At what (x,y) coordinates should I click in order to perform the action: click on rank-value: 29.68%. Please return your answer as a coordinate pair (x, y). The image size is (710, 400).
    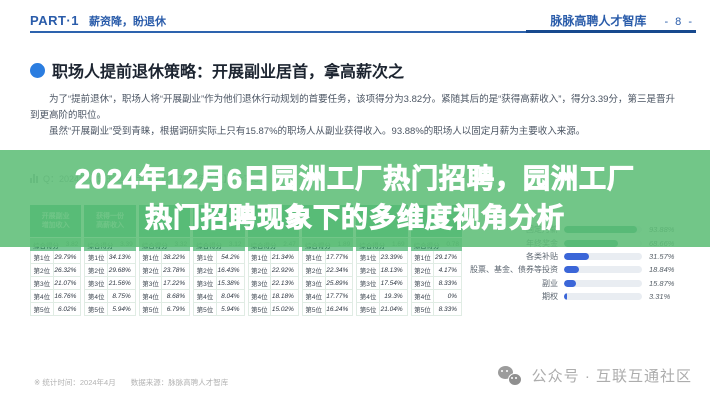
    Looking at the image, I should click on (119, 270).